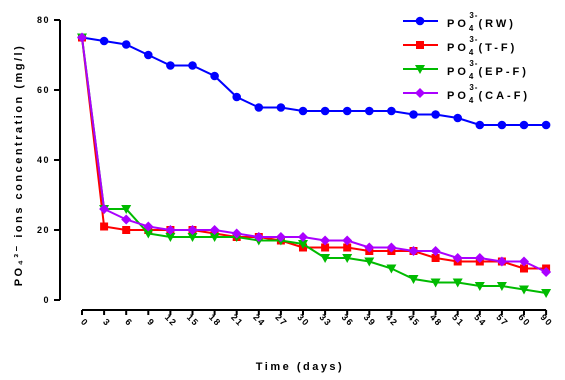  Describe the element at coordinates (546, 320) in the screenshot. I see `x-tick-label: 90` at that location.